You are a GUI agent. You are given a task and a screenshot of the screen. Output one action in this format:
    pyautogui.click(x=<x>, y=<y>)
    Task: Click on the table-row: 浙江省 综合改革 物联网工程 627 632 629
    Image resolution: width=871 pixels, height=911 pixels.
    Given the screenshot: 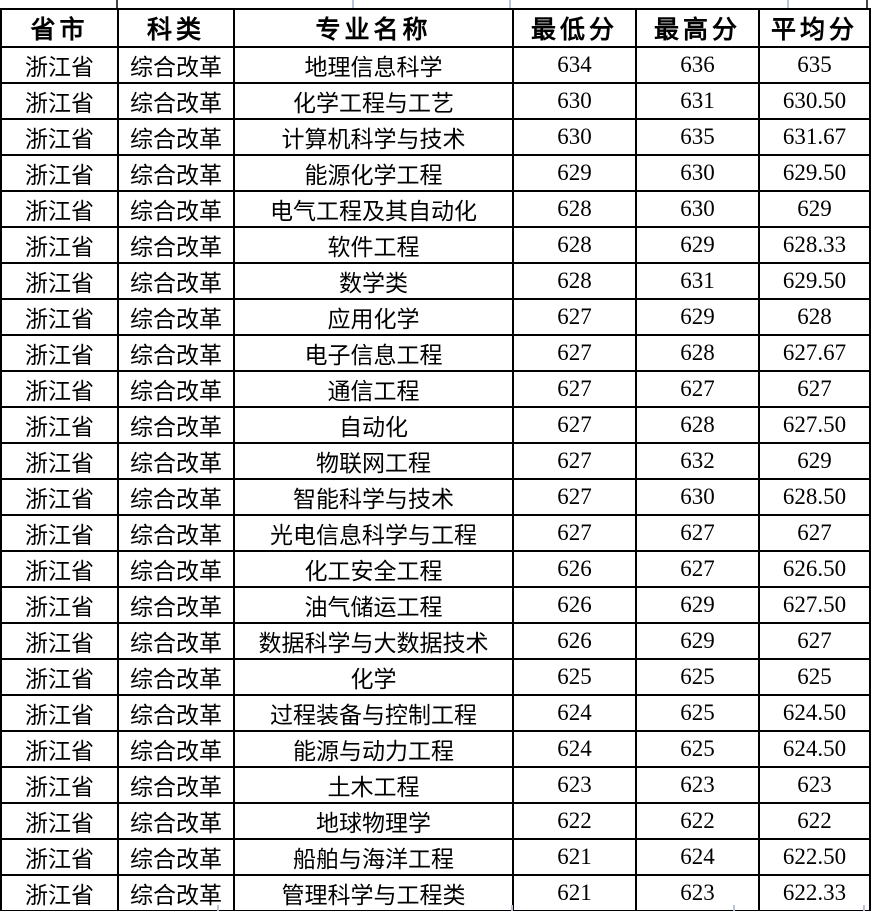 What is the action you would take?
    pyautogui.click(x=435, y=461)
    